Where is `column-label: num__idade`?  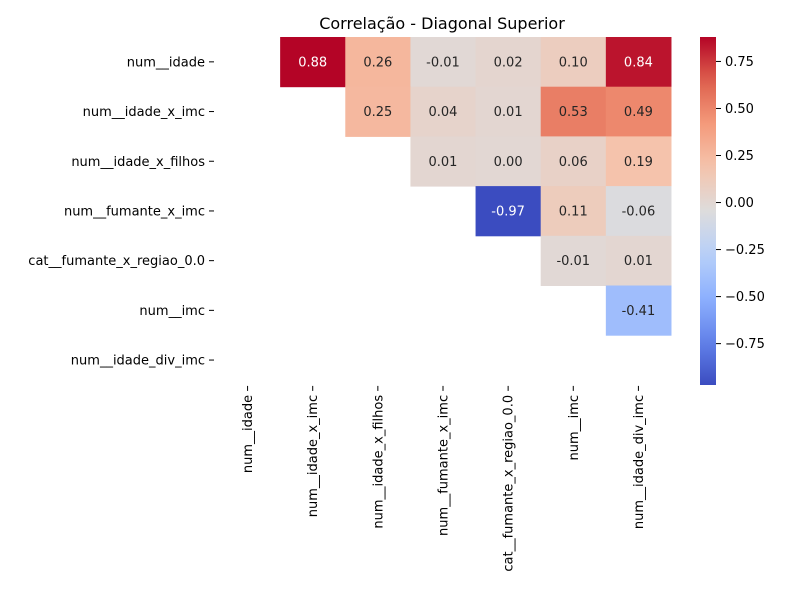
column-label: num__idade is located at coordinates (248, 434).